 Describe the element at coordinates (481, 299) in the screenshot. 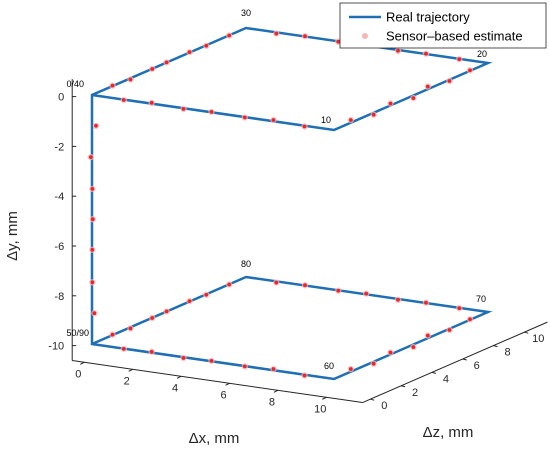

I see `annotation-label: 70` at that location.